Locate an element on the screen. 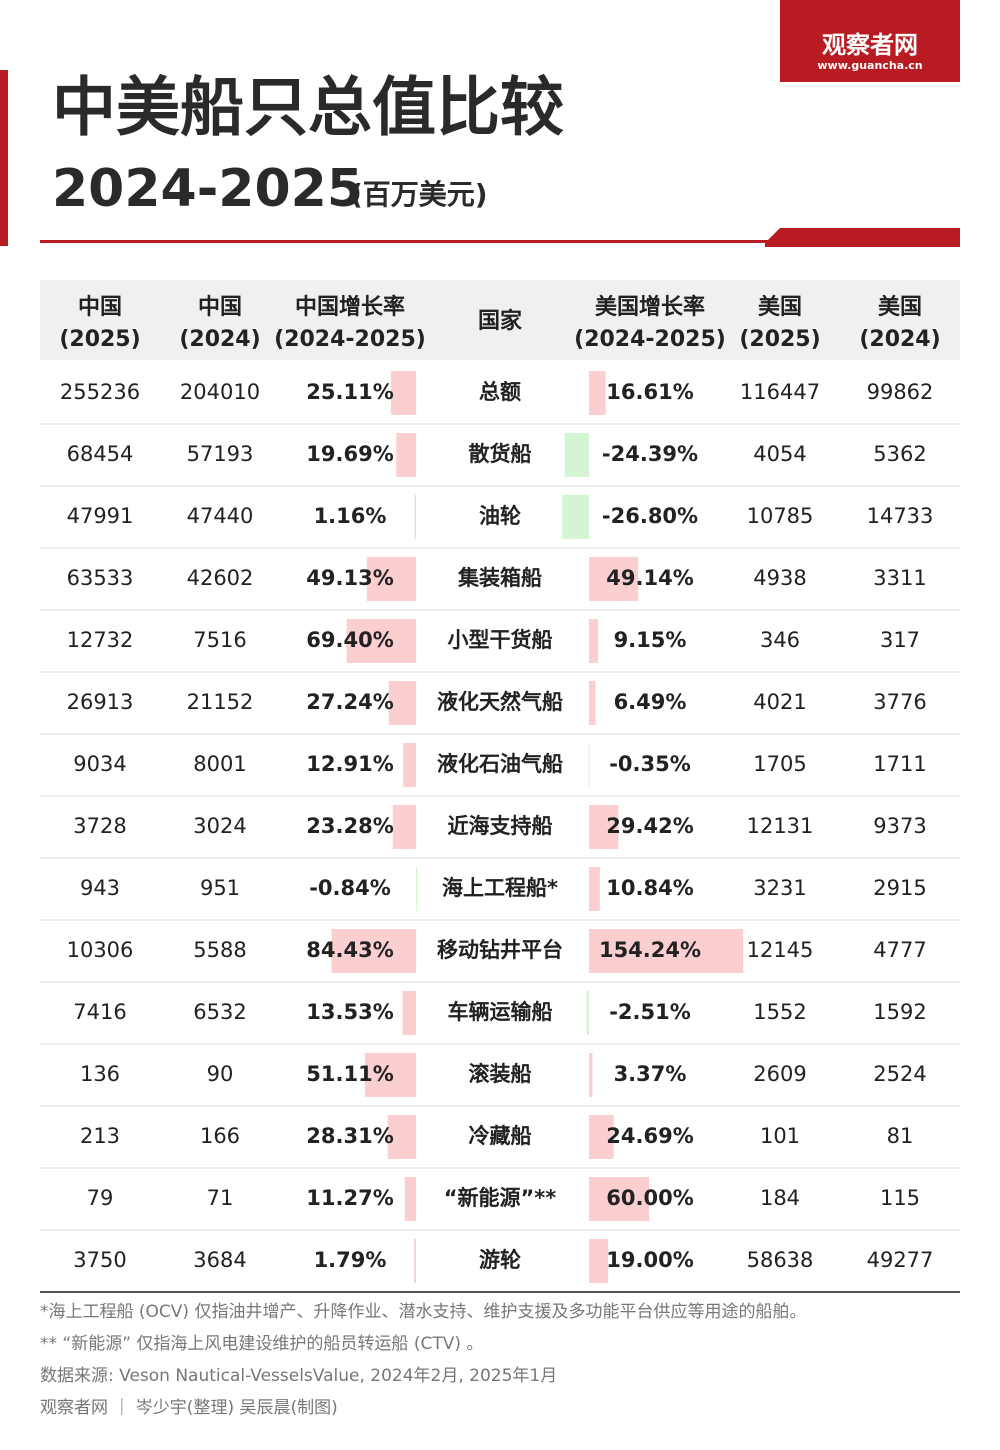  cell: 58638 is located at coordinates (780, 1260).